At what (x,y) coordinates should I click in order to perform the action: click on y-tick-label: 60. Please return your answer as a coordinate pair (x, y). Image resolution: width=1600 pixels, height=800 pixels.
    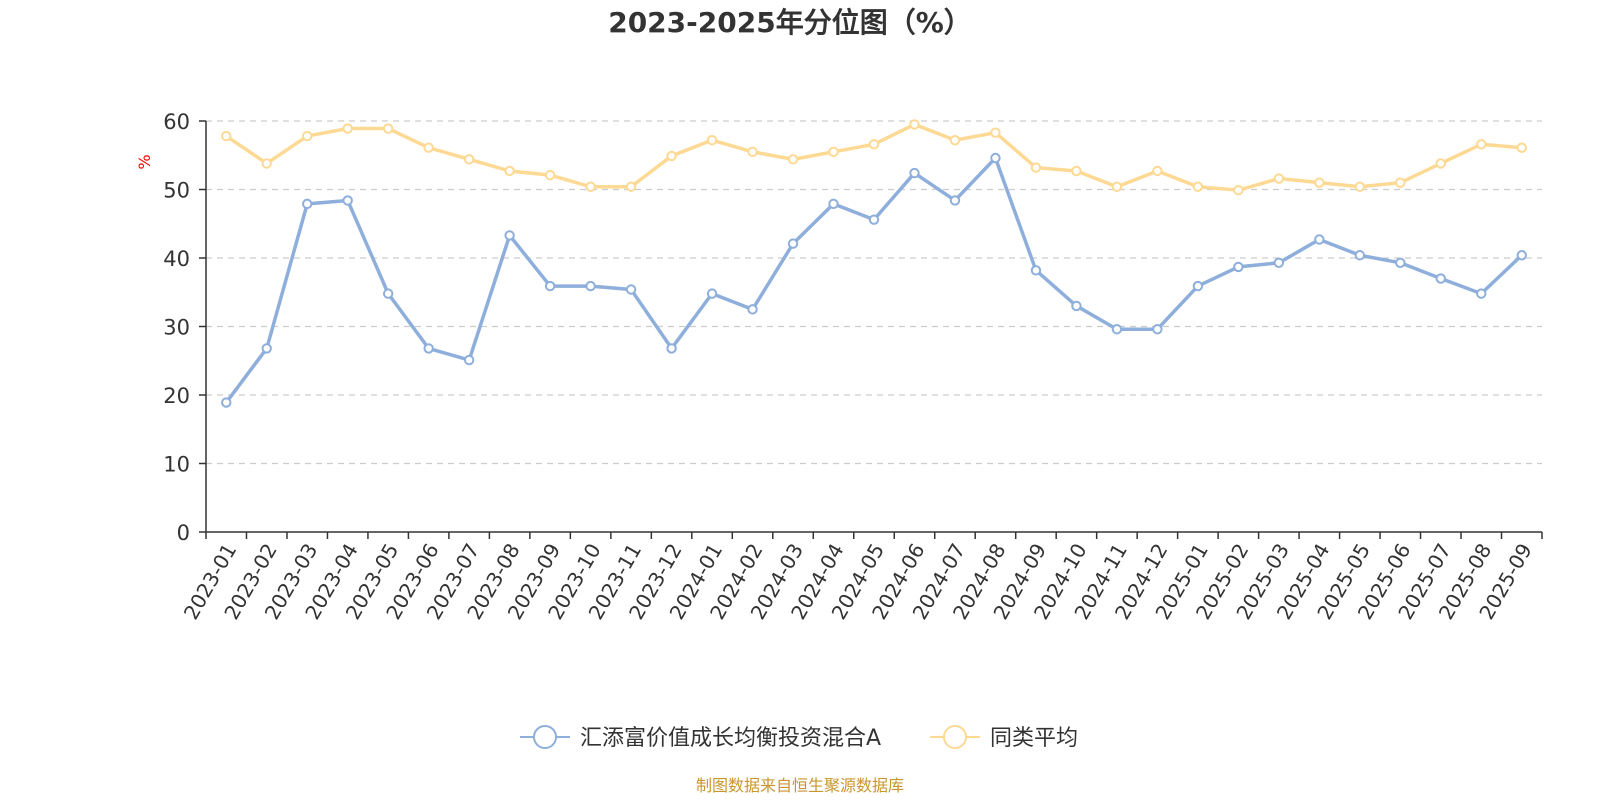
    Looking at the image, I should click on (176, 122).